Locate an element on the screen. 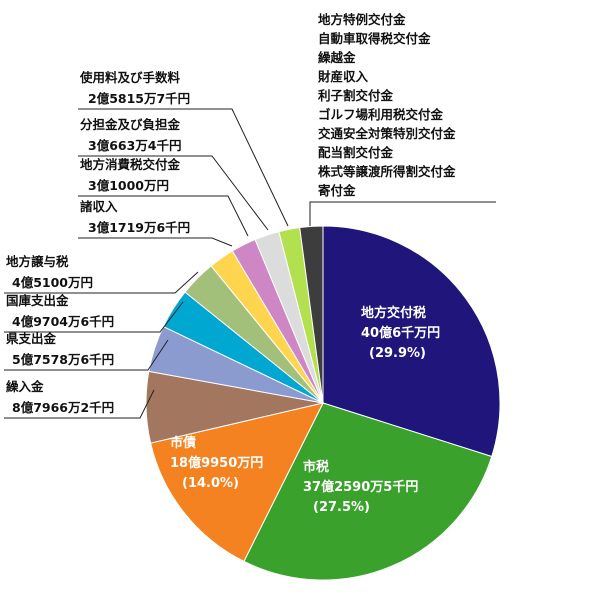 The height and width of the screenshot is (594, 596). other-item: 自動車取得税交付金 is located at coordinates (374, 38).